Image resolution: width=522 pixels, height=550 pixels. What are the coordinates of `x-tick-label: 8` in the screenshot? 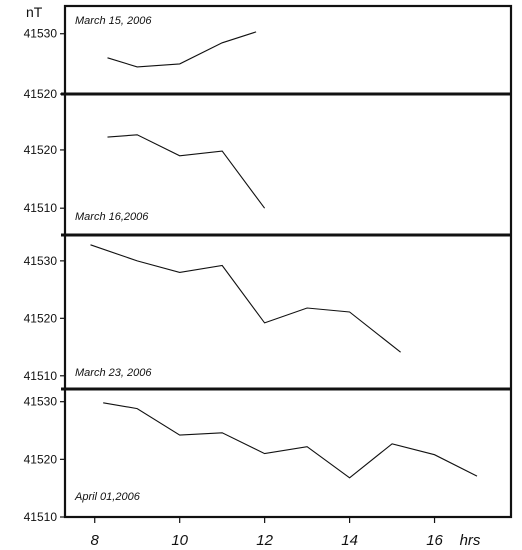 It's located at (95, 540).